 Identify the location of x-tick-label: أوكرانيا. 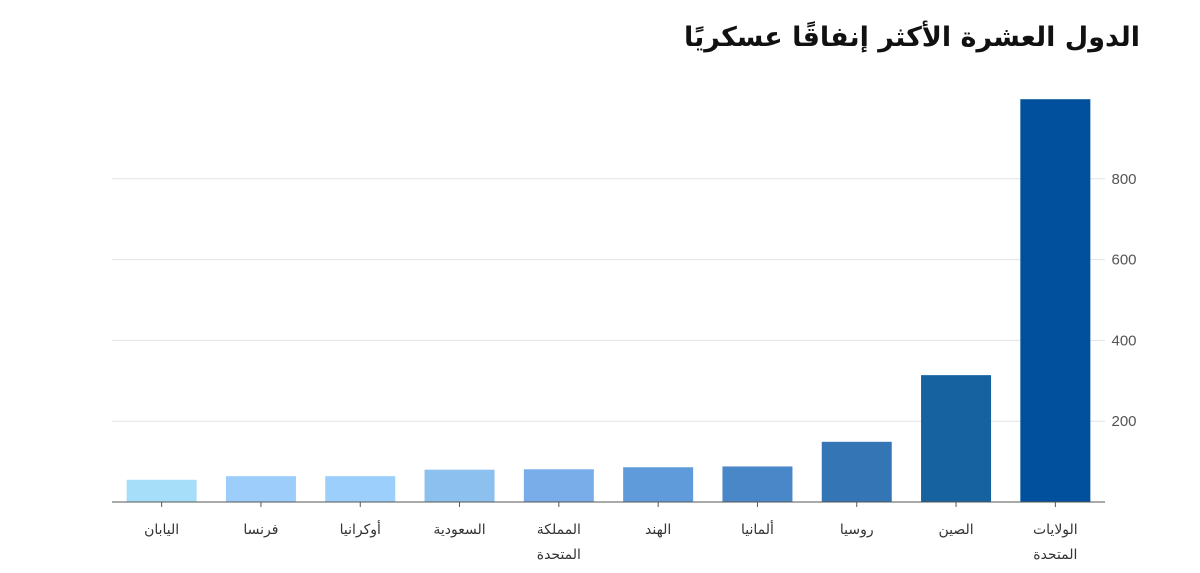
(360, 529).